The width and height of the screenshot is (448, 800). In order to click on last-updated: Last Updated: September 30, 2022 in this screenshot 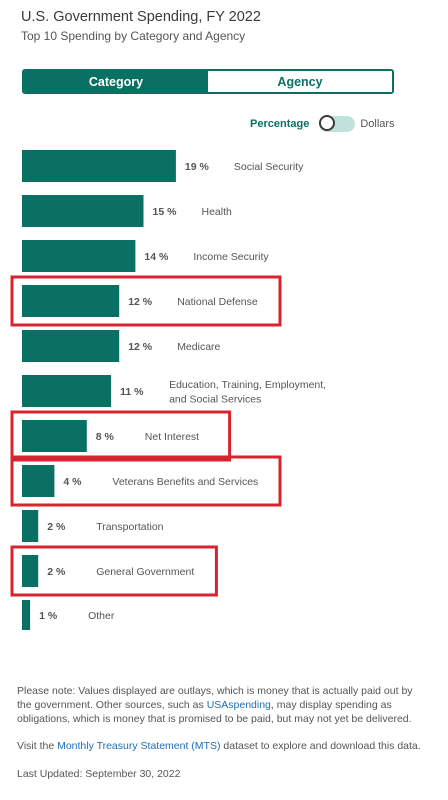, I will do `click(99, 774)`.